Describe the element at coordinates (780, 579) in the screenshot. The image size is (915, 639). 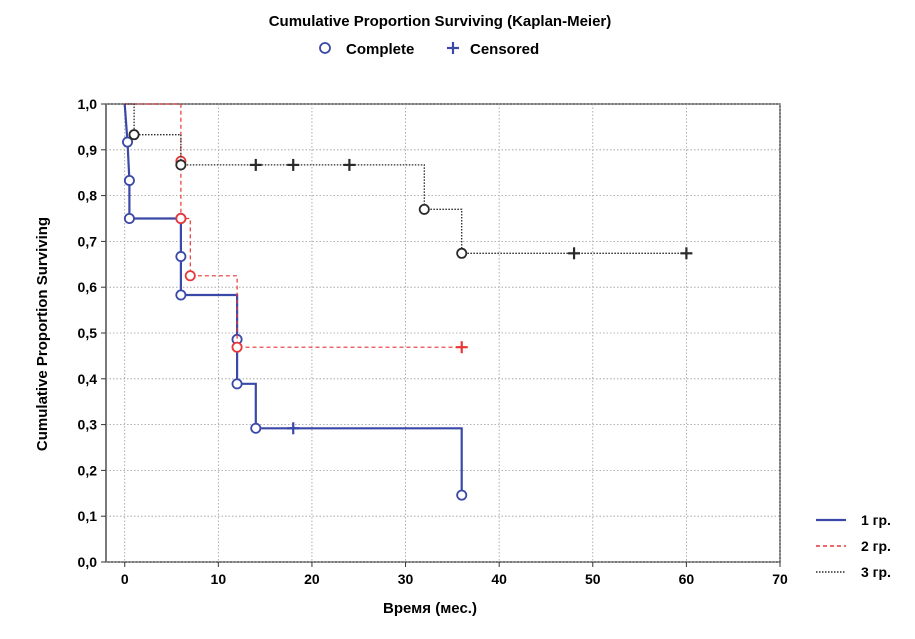
I see `x-tick-label: 70` at that location.